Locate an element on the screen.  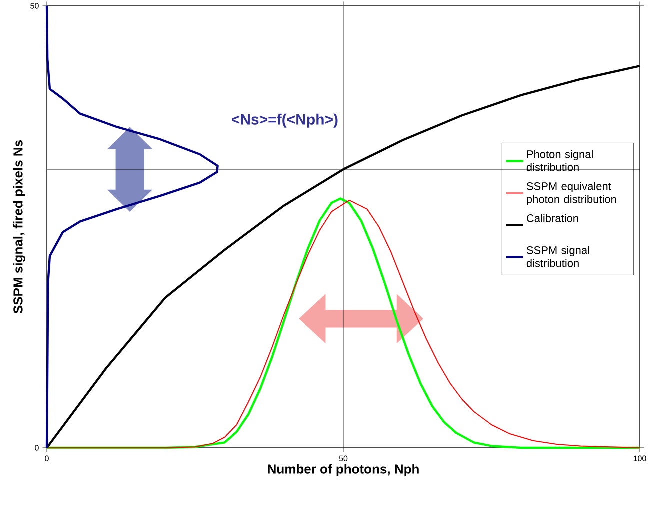
x-tick-label: 0 is located at coordinates (47, 459).